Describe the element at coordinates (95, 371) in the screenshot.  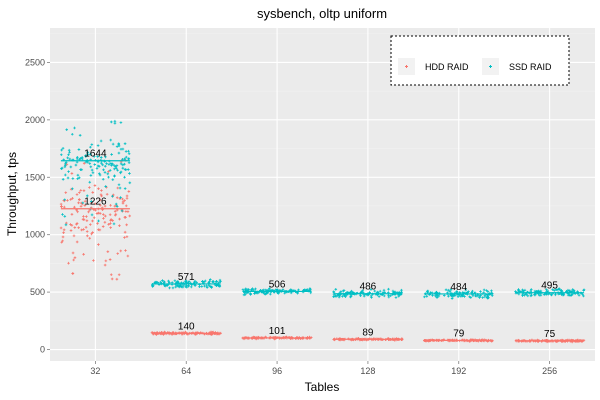
I see `x-tick-label: 32` at that location.